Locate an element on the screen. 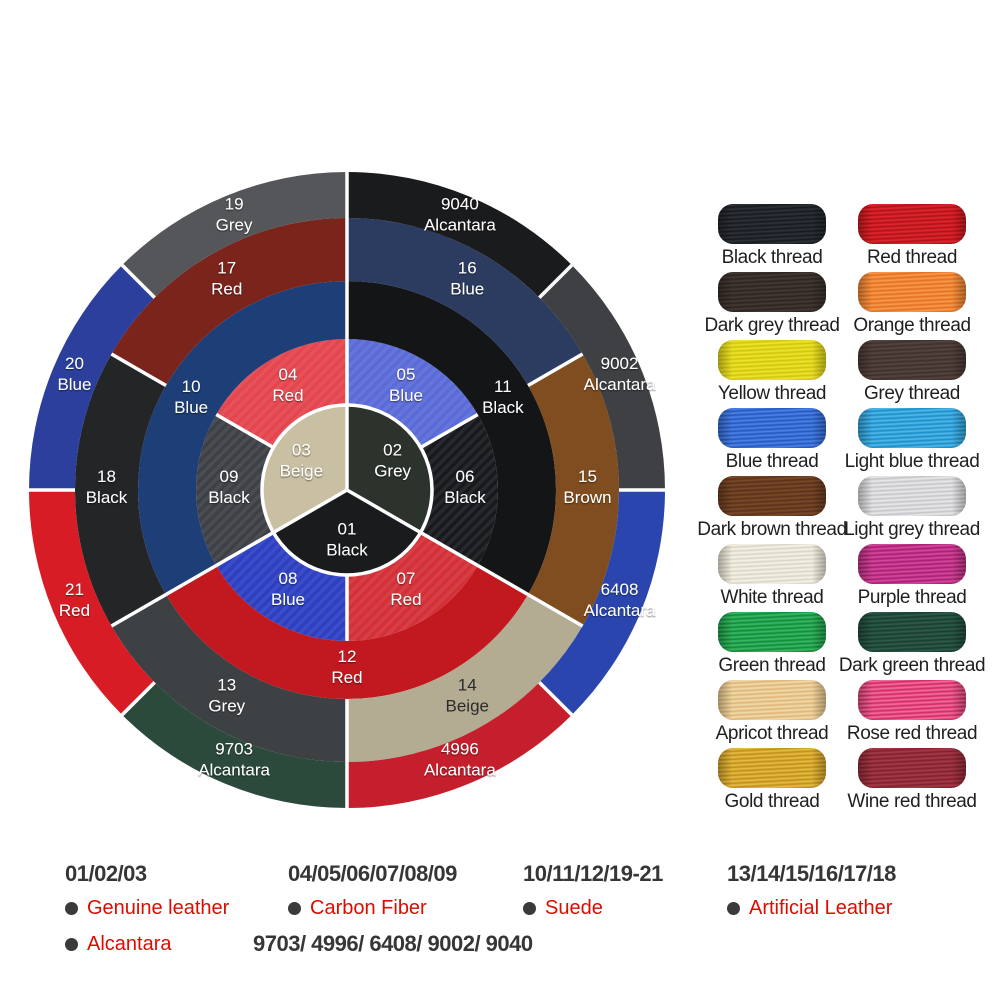 The width and height of the screenshot is (1000, 1000). wheel-segment-15-brown is located at coordinates (574, 490).